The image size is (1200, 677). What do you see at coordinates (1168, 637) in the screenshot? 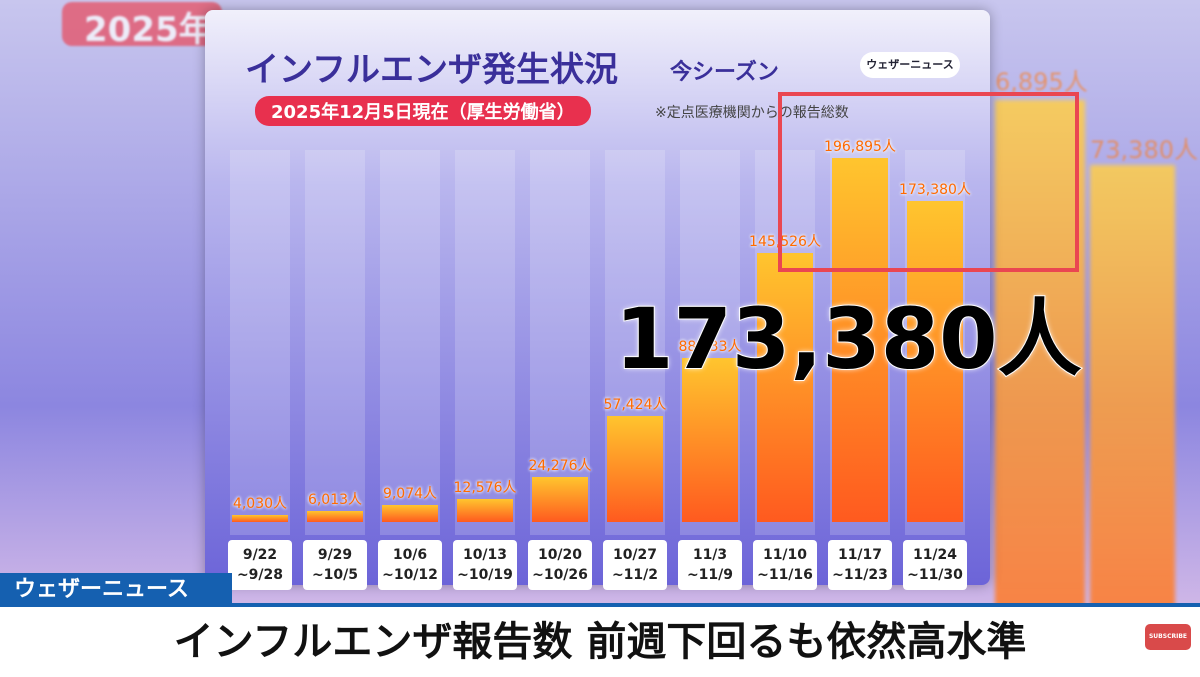
I see `subscribe-button: SUBSCRIBE` at bounding box center [1168, 637].